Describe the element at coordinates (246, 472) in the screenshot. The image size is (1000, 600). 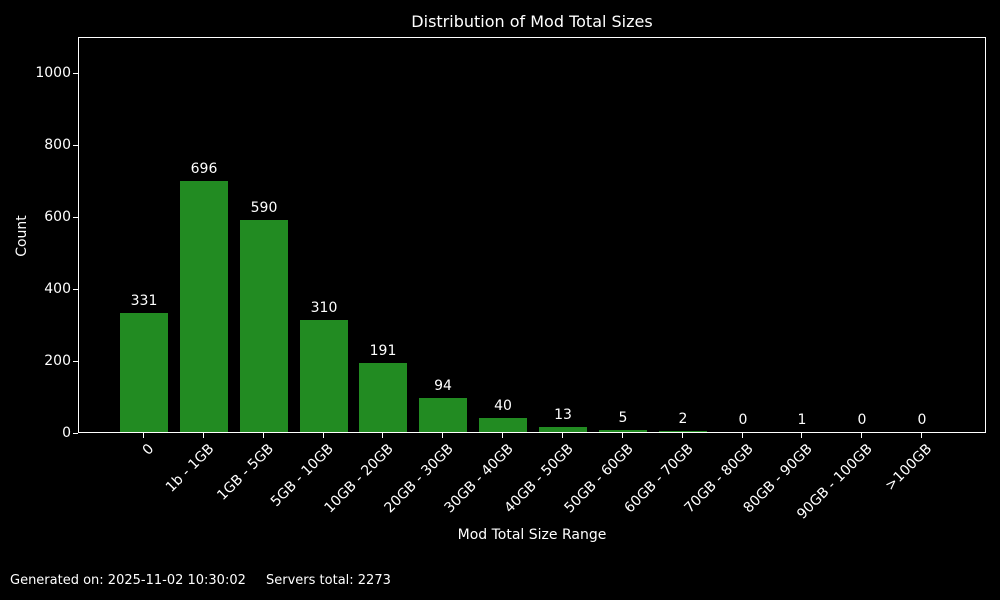
I see `x-tick-label: 1GB - 5GB` at that location.